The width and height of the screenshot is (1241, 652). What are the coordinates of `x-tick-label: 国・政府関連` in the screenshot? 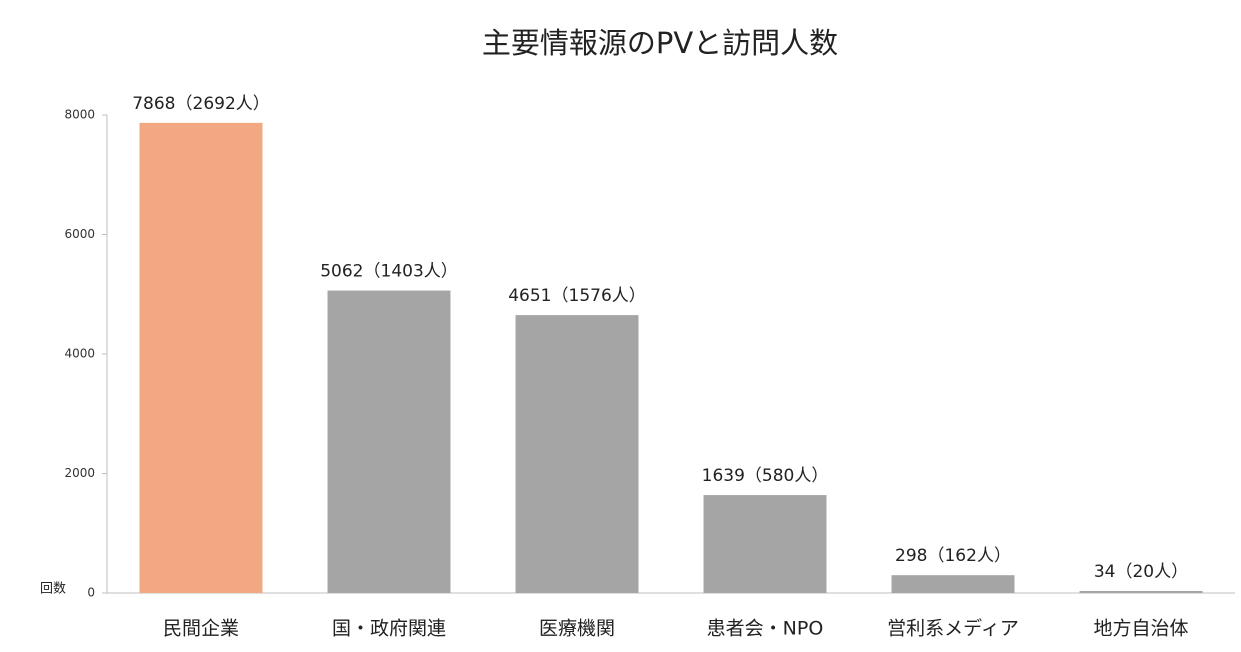 It's located at (389, 629).